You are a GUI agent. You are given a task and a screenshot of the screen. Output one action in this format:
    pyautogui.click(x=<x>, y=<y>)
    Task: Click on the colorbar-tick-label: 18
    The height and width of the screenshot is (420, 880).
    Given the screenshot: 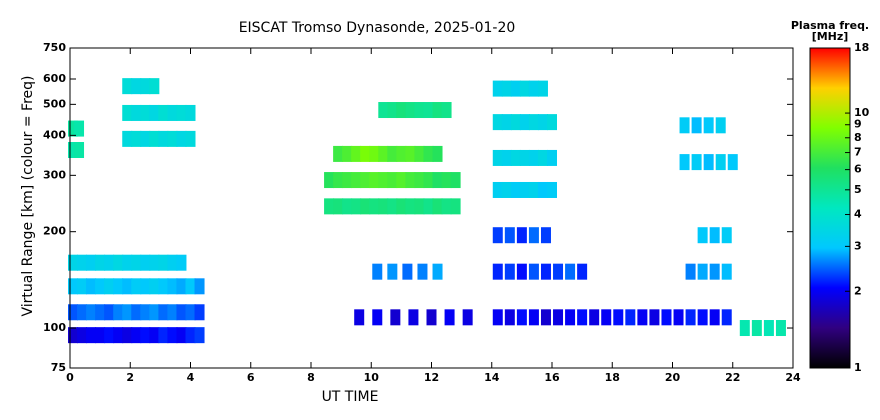 What is the action you would take?
    pyautogui.click(x=861, y=47)
    